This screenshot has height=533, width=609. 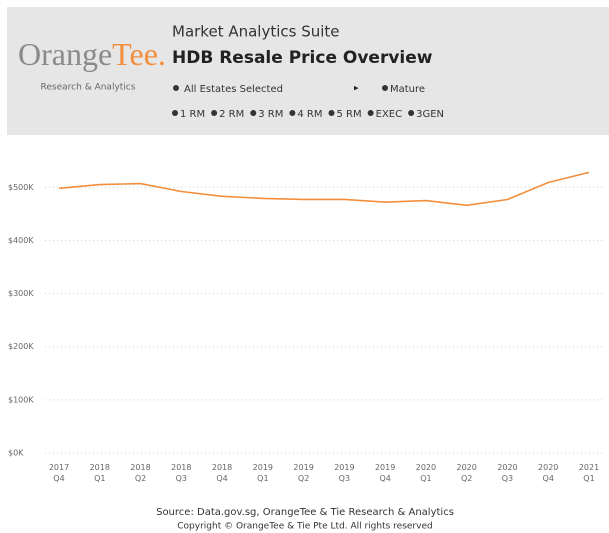 What do you see at coordinates (356, 89) in the screenshot?
I see `arrow: ▸` at bounding box center [356, 89].